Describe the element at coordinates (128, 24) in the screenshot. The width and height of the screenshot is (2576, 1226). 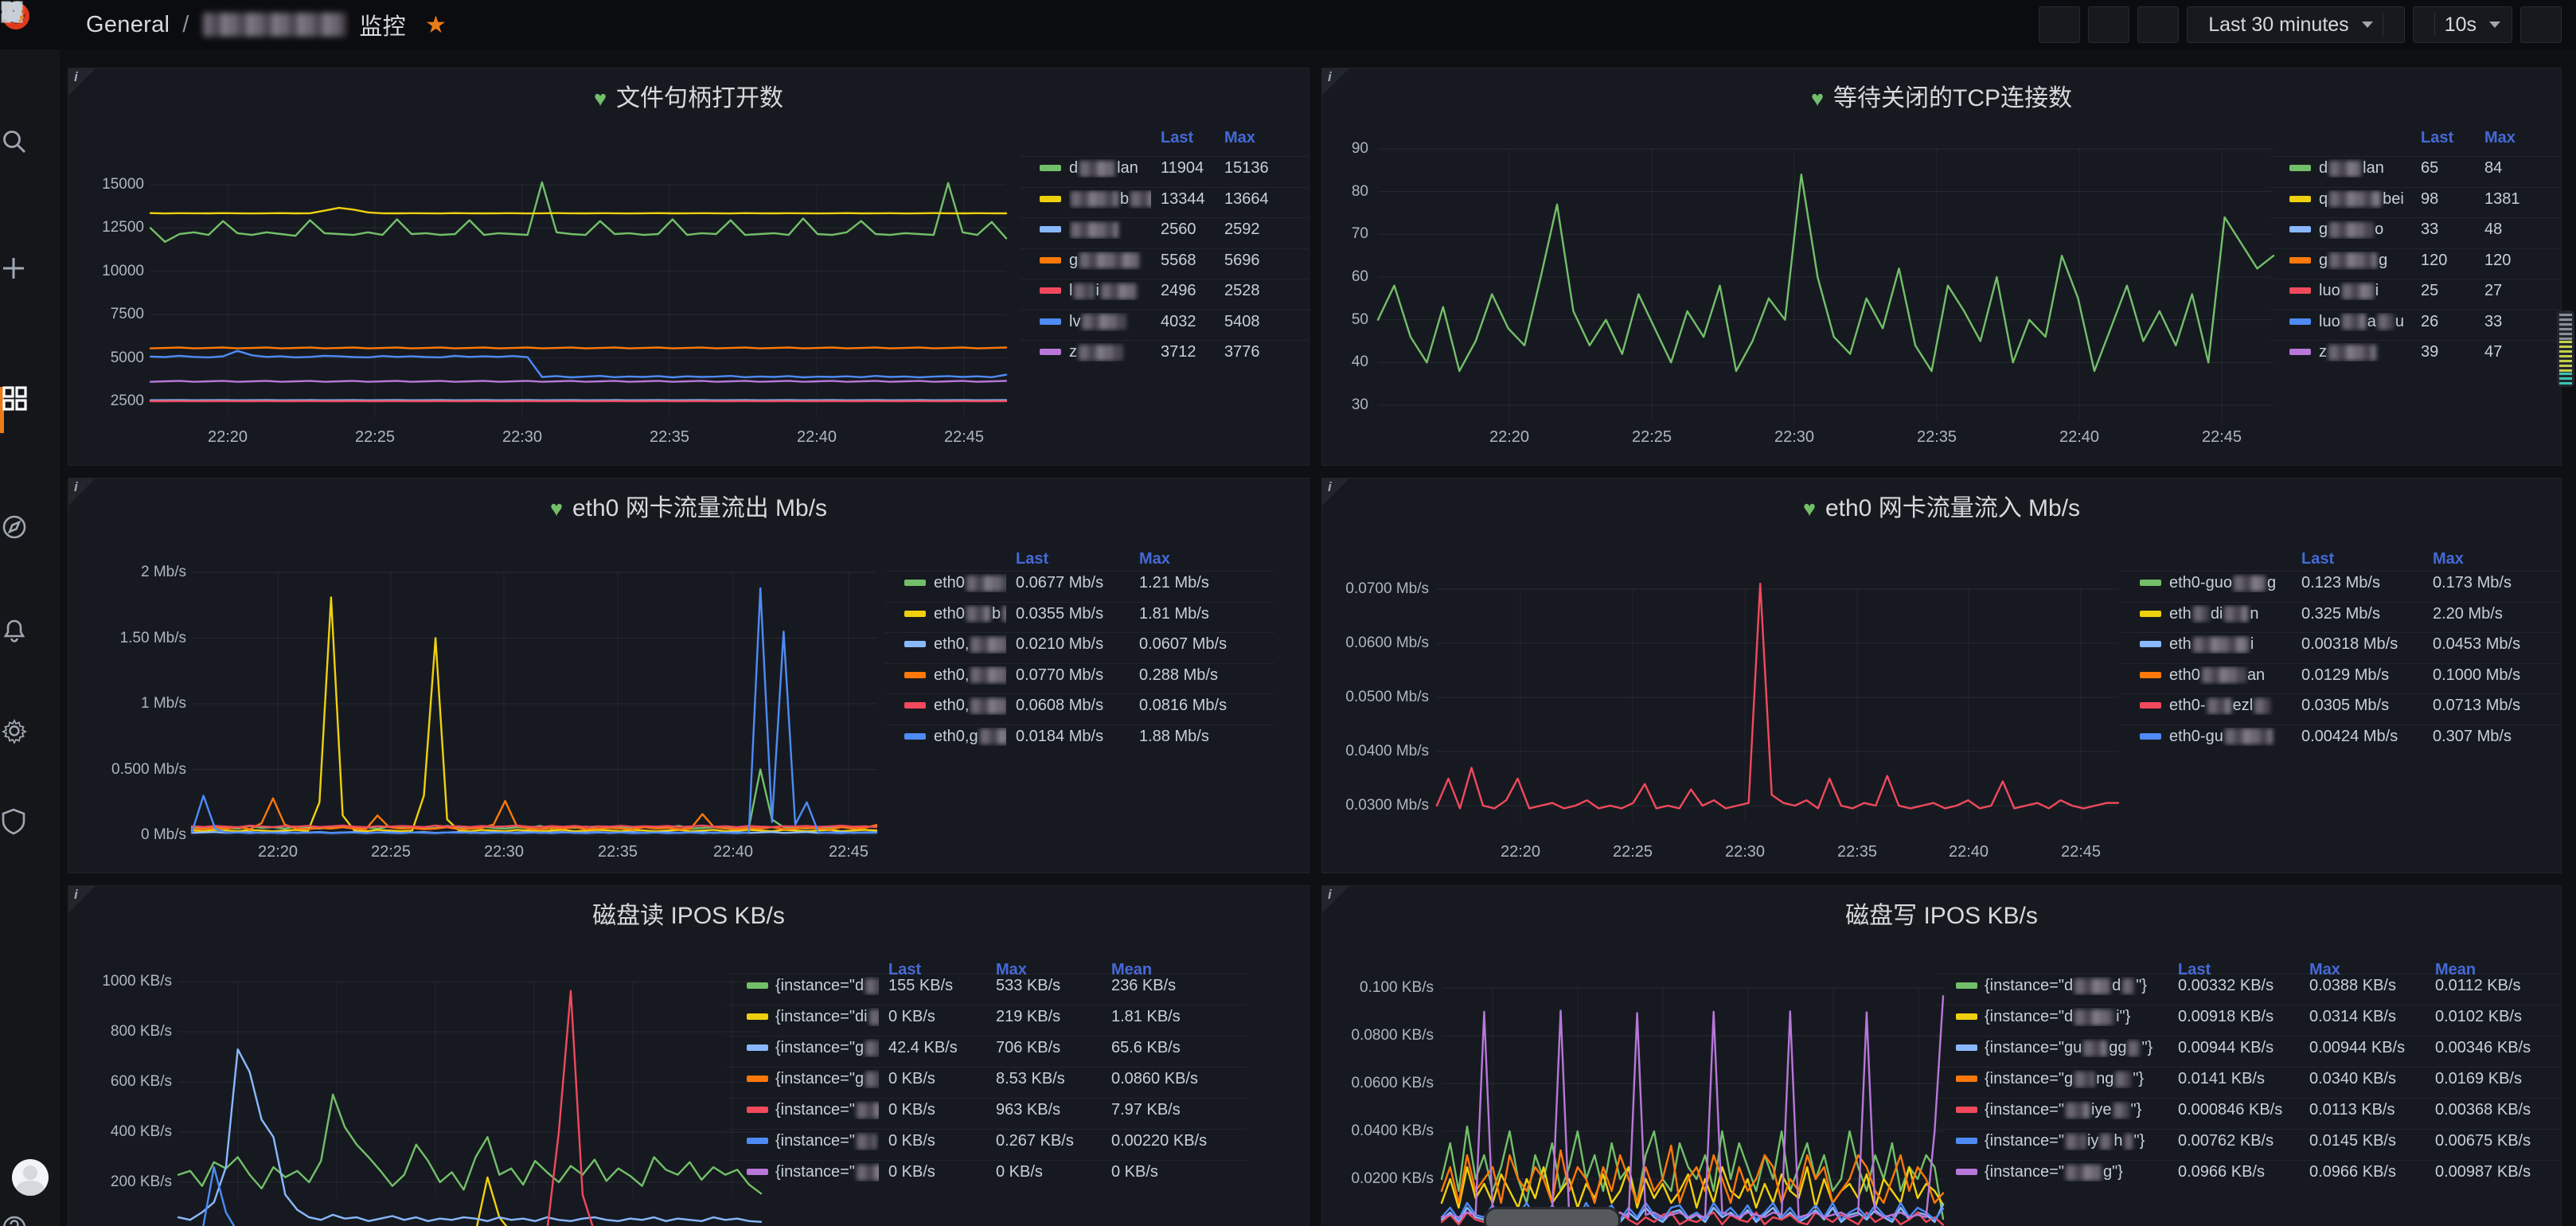
I see `breadcrumb-section: General` at that location.